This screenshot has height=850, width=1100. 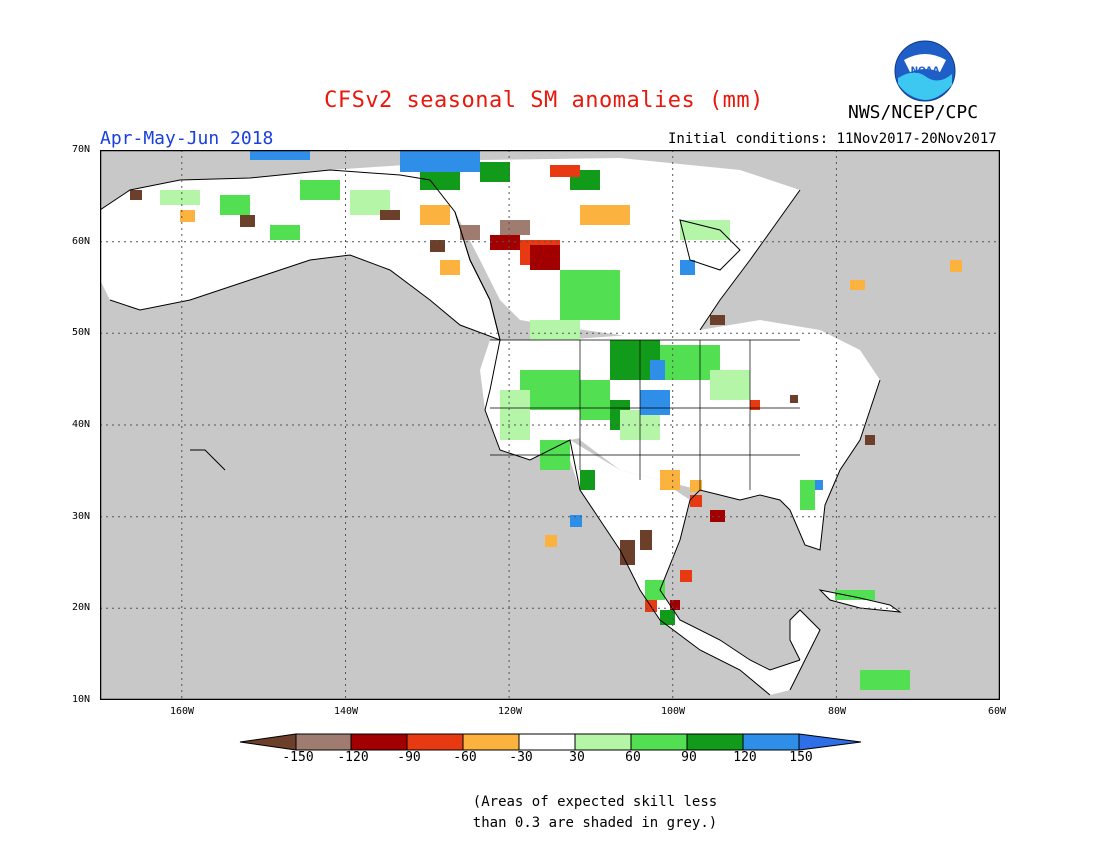 I want to click on colorbar-tick-m30: -30, so click(x=521, y=757).